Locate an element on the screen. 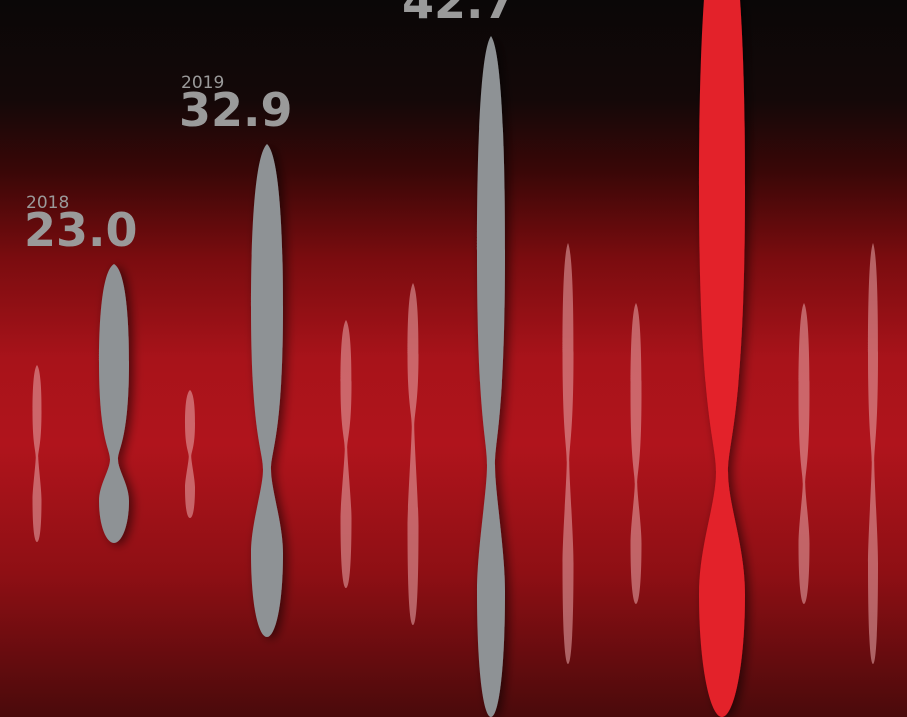 This screenshot has width=907, height=717. bar-2021 is located at coordinates (722, 358).